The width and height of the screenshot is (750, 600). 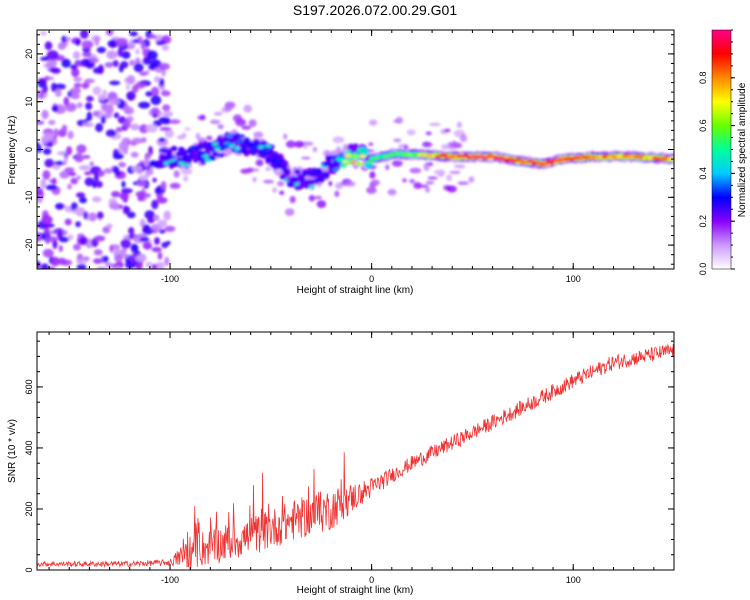 I want to click on x-tick-label: -100, so click(x=170, y=580).